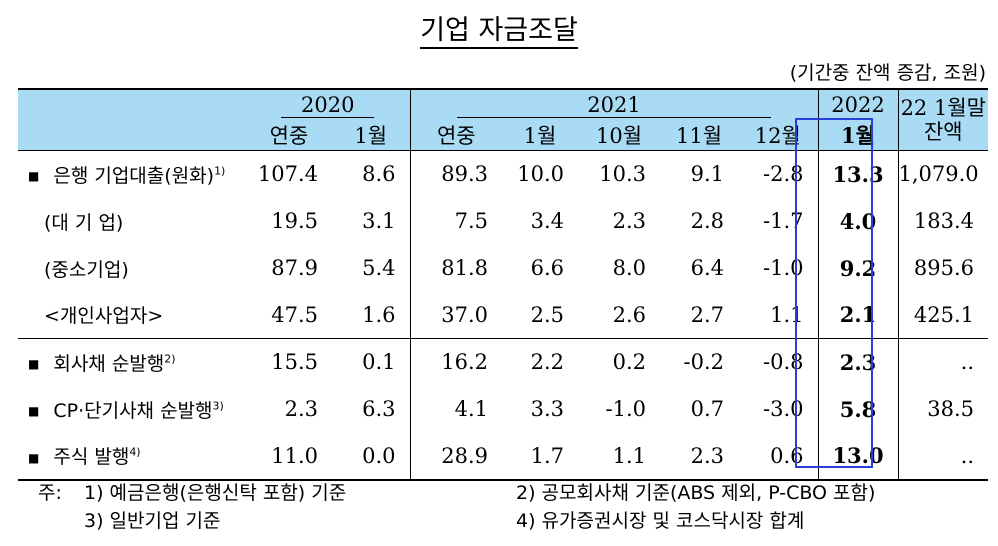  What do you see at coordinates (220, 171) in the screenshot?
I see `footnote-ref: 1)` at bounding box center [220, 171].